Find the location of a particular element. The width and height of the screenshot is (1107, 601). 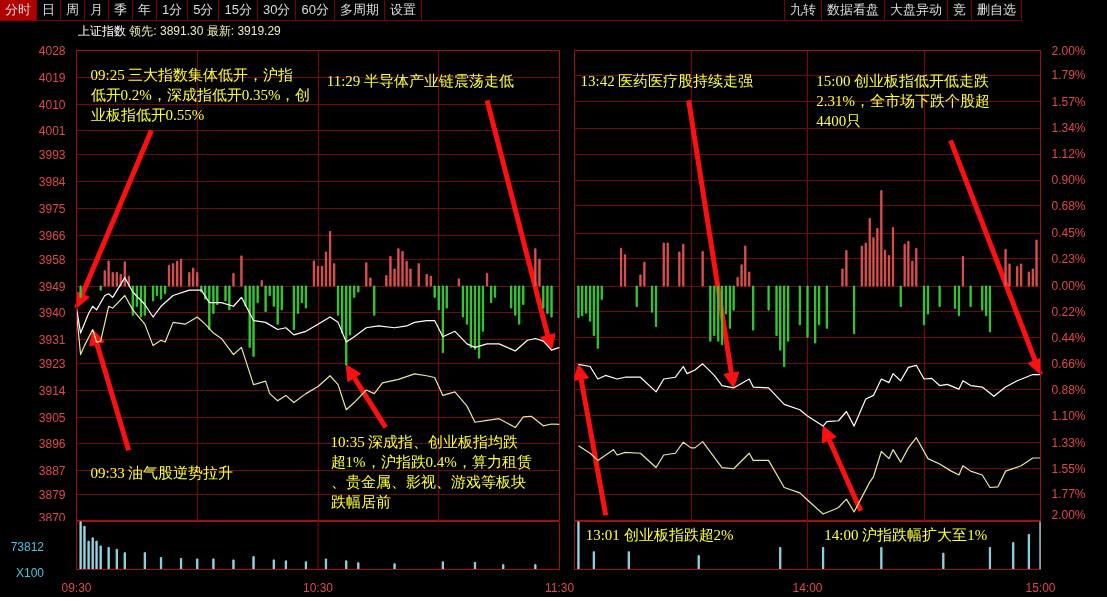

x-tick-label: 11:30 is located at coordinates (559, 587).